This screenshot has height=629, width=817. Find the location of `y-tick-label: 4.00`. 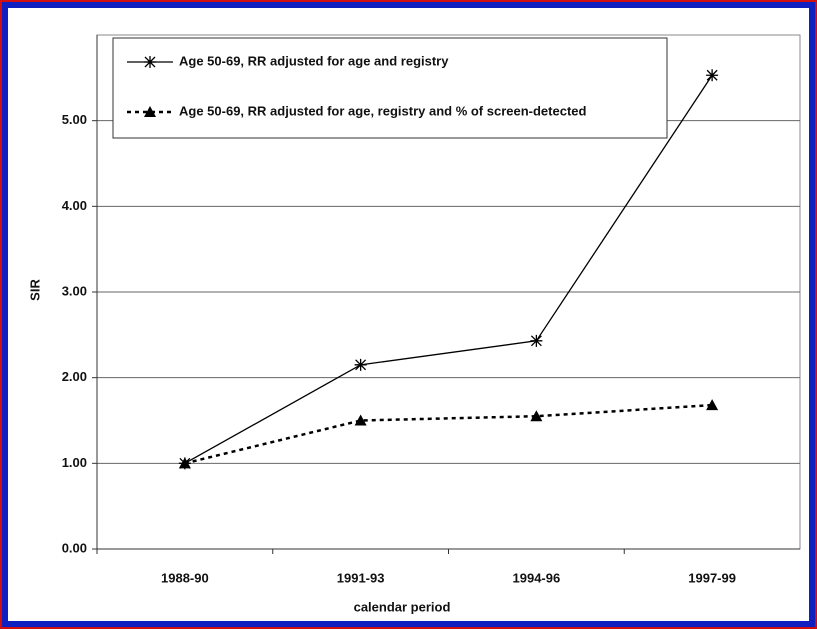

y-tick-label: 4.00 is located at coordinates (74, 205).